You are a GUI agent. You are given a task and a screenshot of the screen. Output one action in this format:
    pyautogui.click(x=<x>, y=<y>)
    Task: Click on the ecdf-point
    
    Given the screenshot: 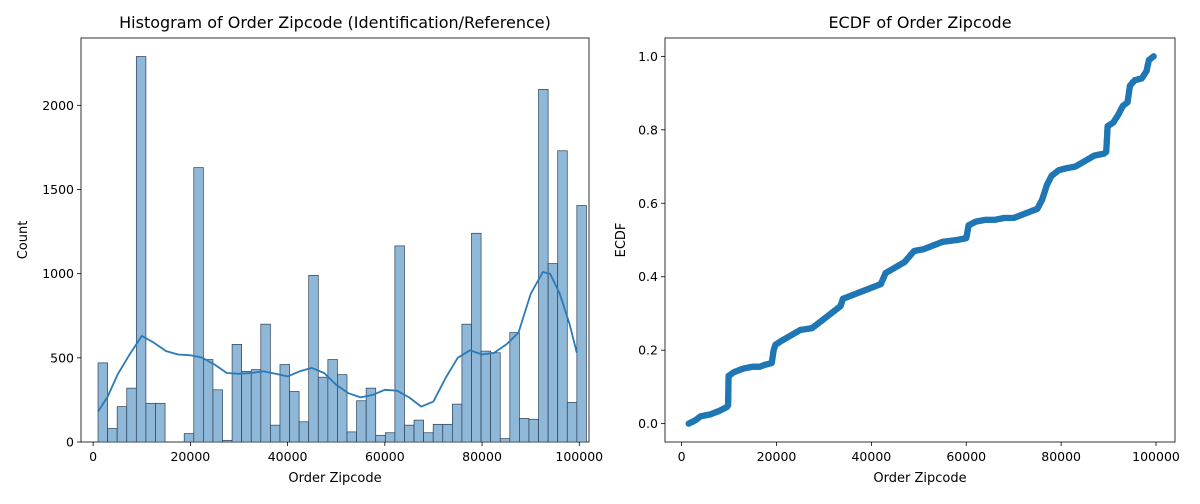 What is the action you would take?
    pyautogui.click(x=1153, y=56)
    